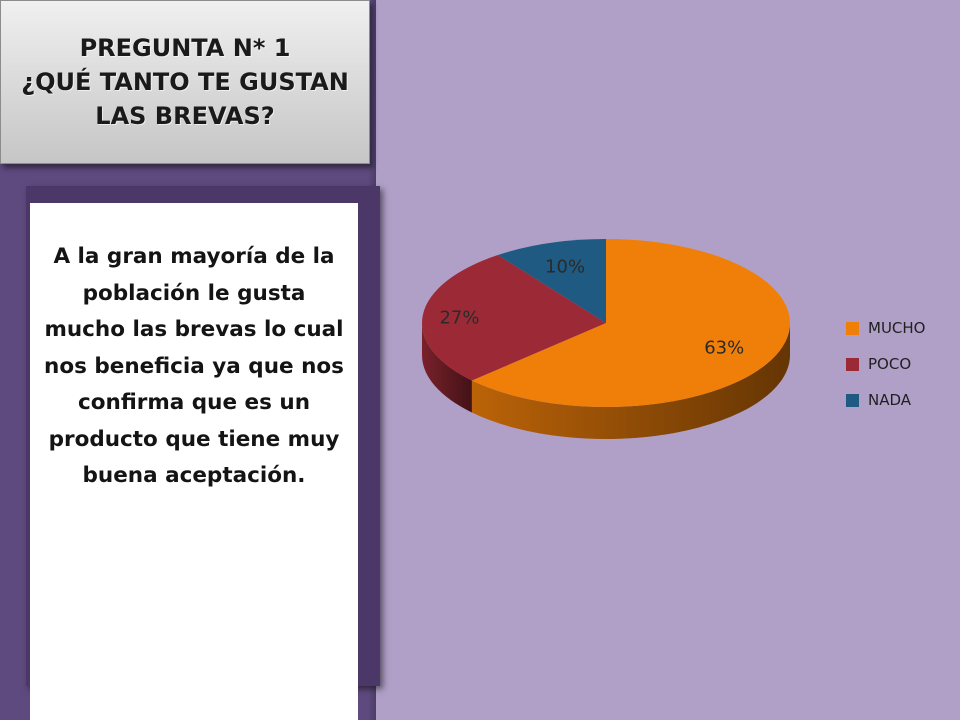 The image size is (960, 720). Describe the element at coordinates (890, 364) in the screenshot. I see `legend-label-poco: POCO` at that location.